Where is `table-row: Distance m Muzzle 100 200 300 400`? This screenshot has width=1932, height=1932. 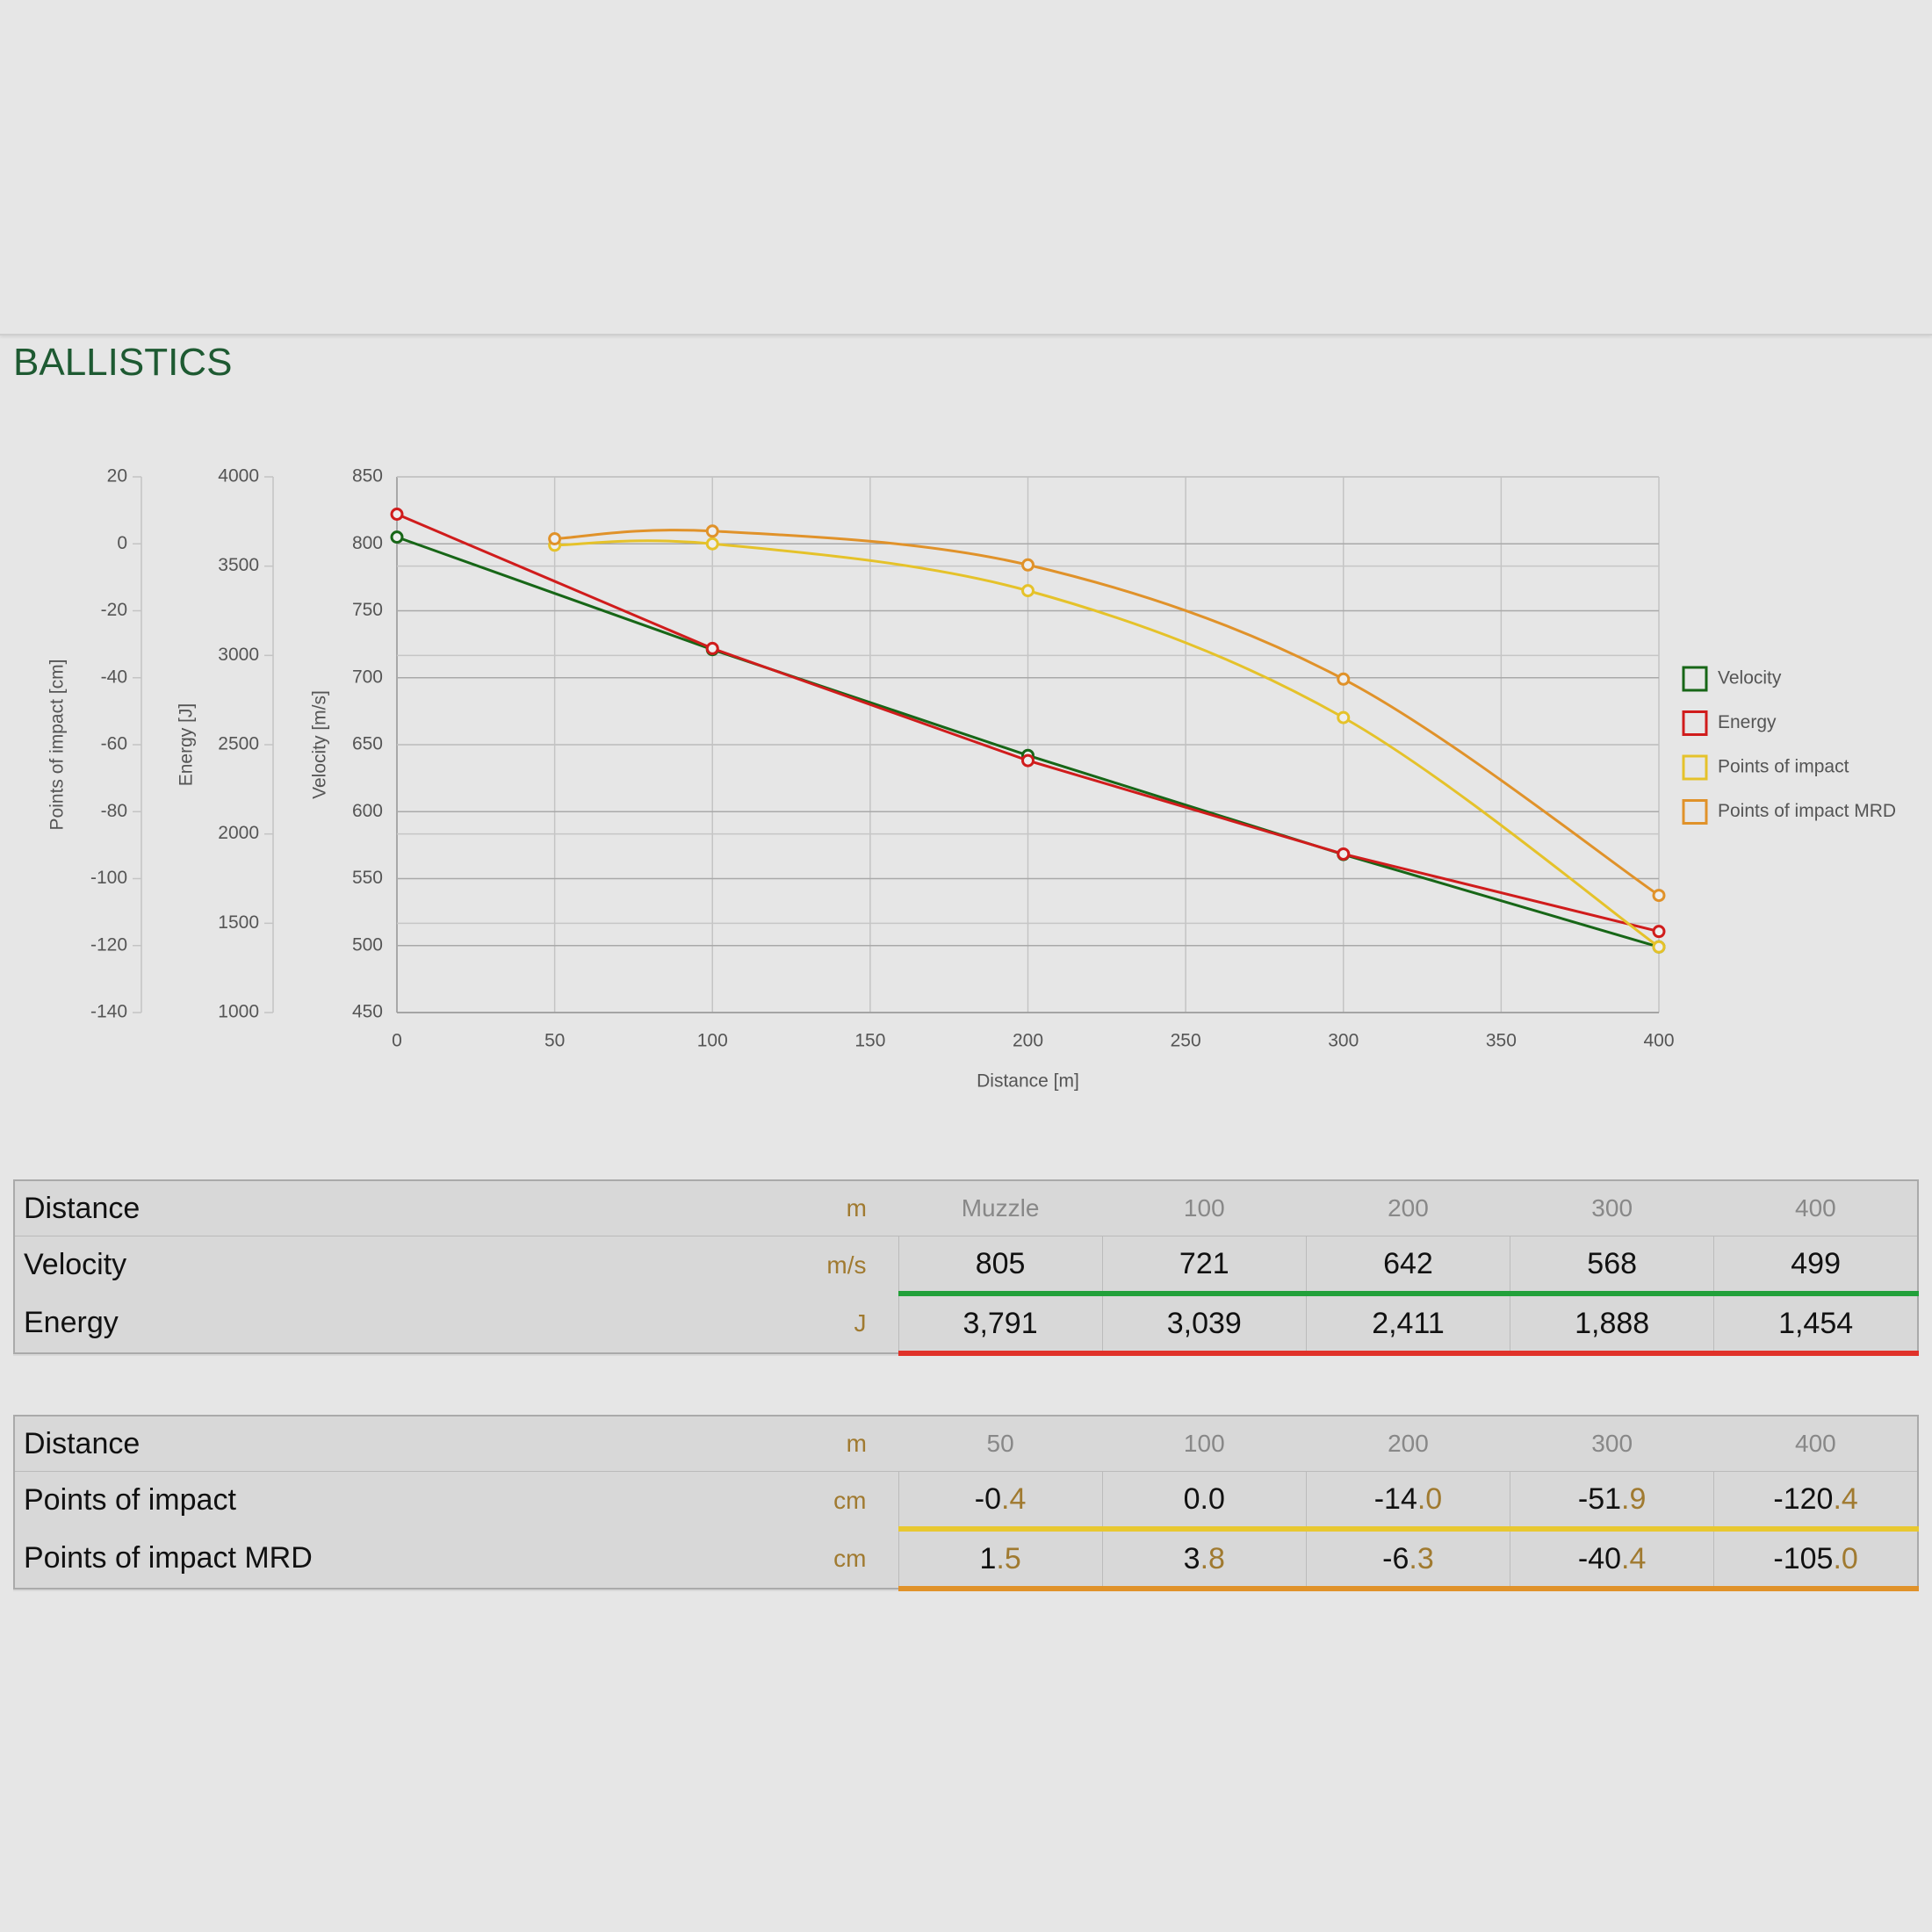
table-row: Distance m Muzzle 100 200 300 400 is located at coordinates (966, 1208).